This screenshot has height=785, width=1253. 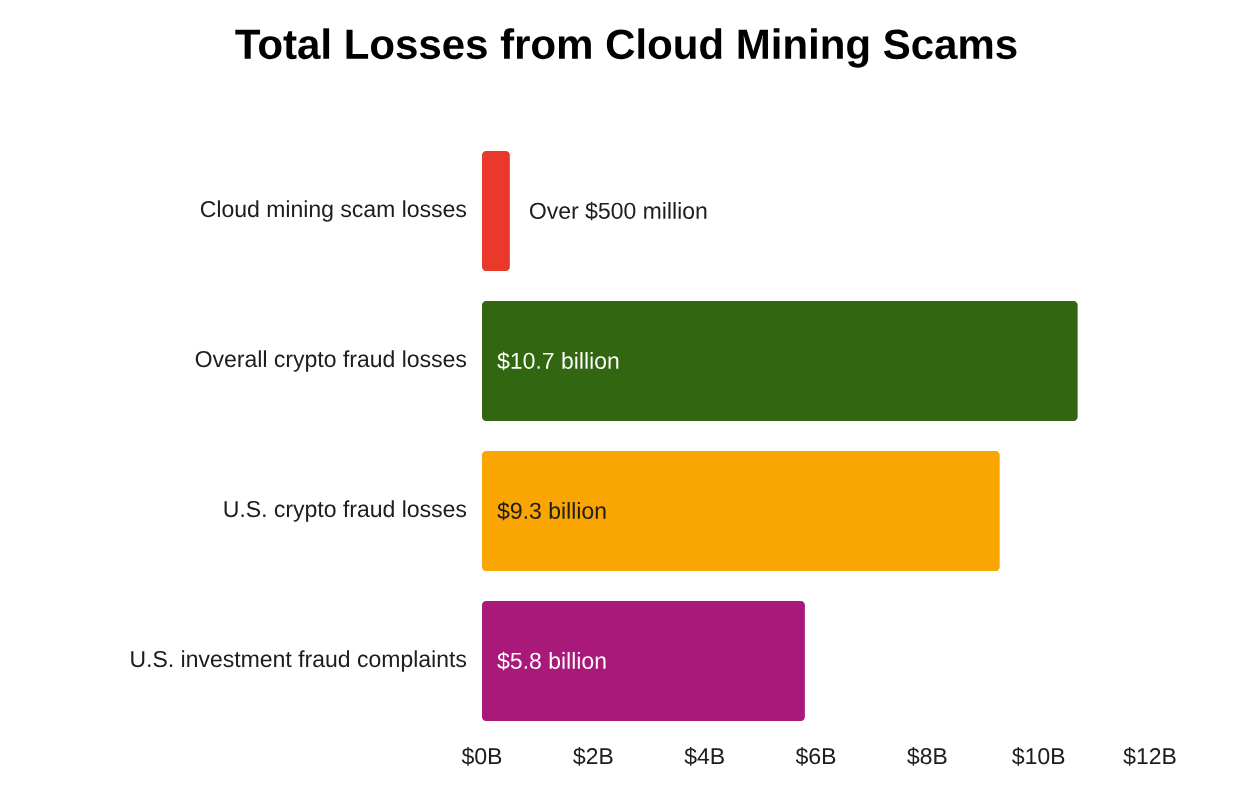 I want to click on data-label: $5.8 billion, so click(x=551, y=661).